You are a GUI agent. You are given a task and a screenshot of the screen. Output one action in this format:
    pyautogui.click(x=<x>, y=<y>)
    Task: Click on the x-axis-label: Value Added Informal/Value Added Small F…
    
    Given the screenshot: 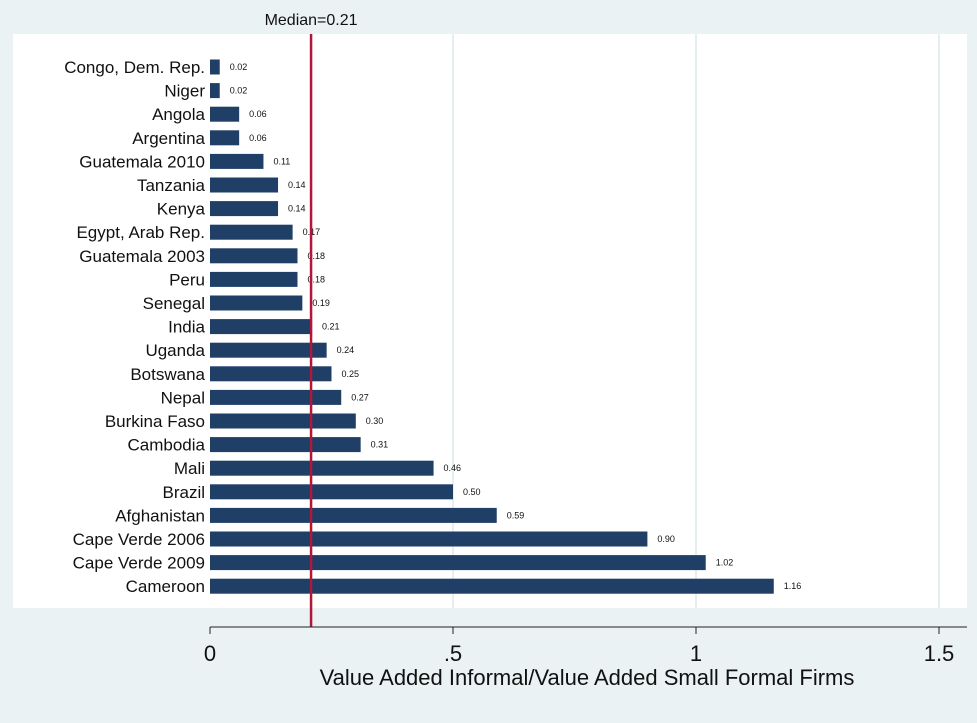 What is the action you would take?
    pyautogui.click(x=587, y=677)
    